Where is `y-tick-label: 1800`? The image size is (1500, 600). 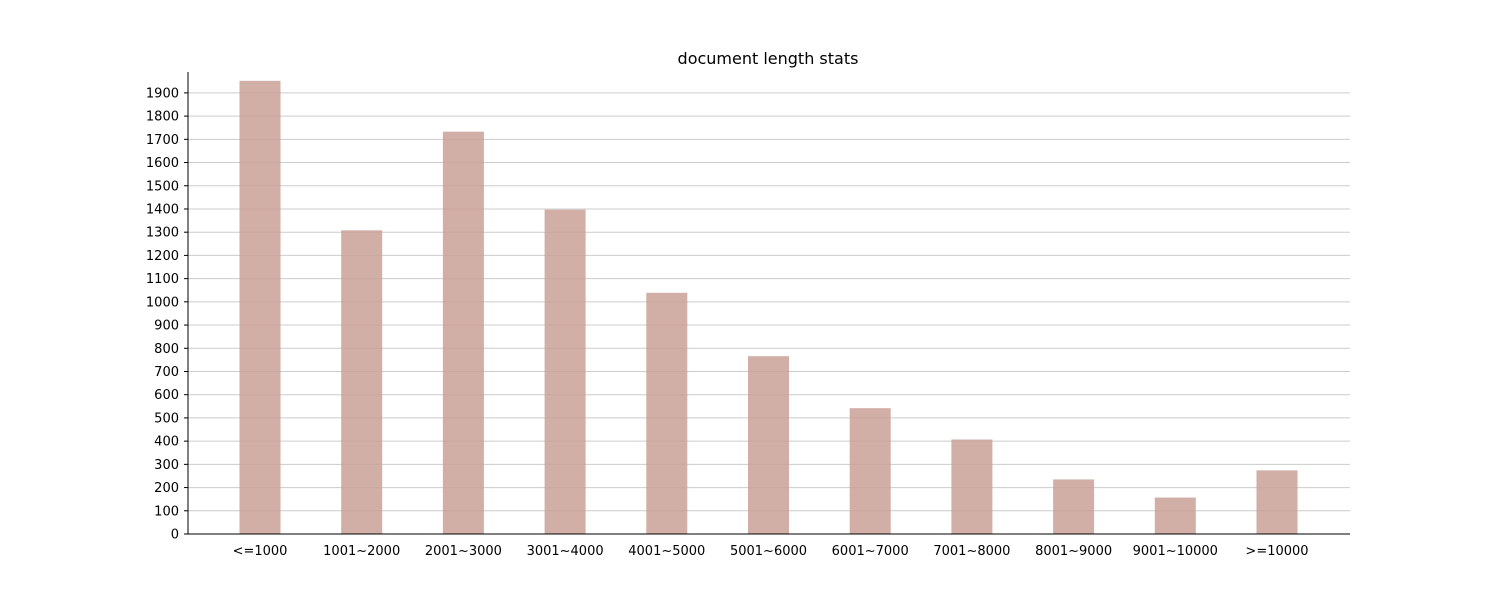
y-tick-label: 1800 is located at coordinates (162, 117).